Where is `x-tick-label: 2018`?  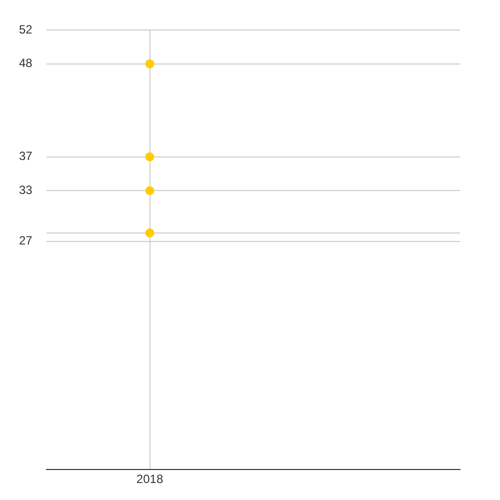
x-tick-label: 2018 is located at coordinates (150, 479).